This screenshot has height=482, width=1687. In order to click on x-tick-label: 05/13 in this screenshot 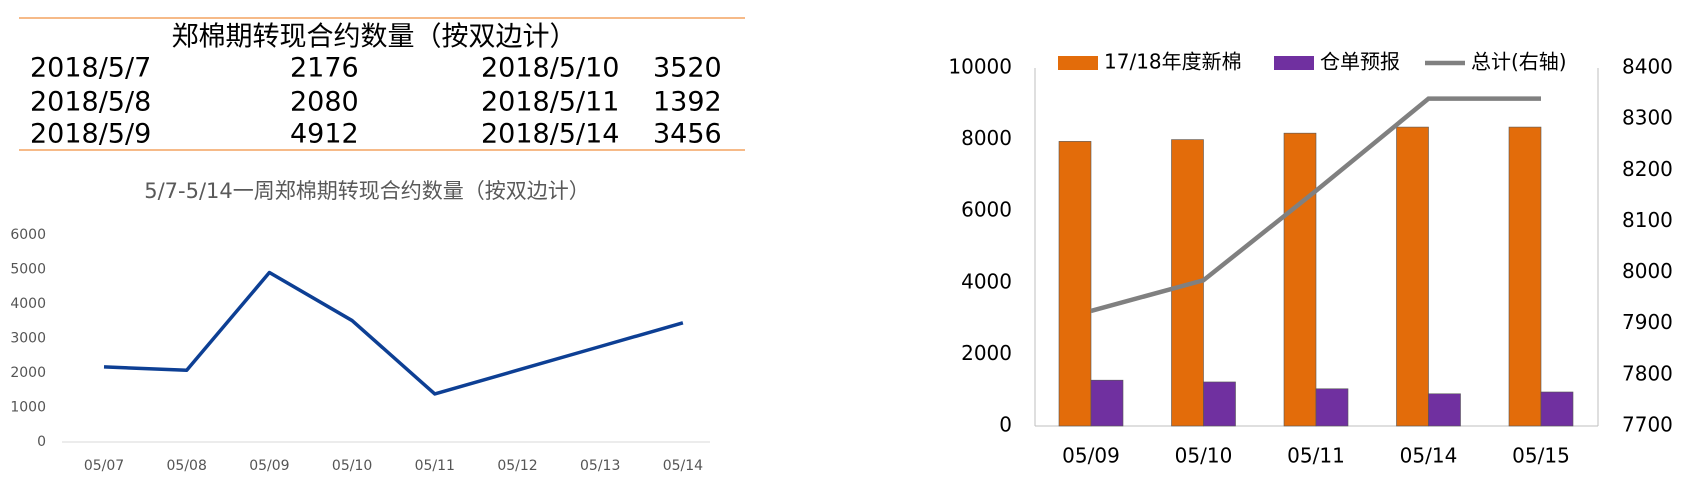, I will do `click(600, 466)`.